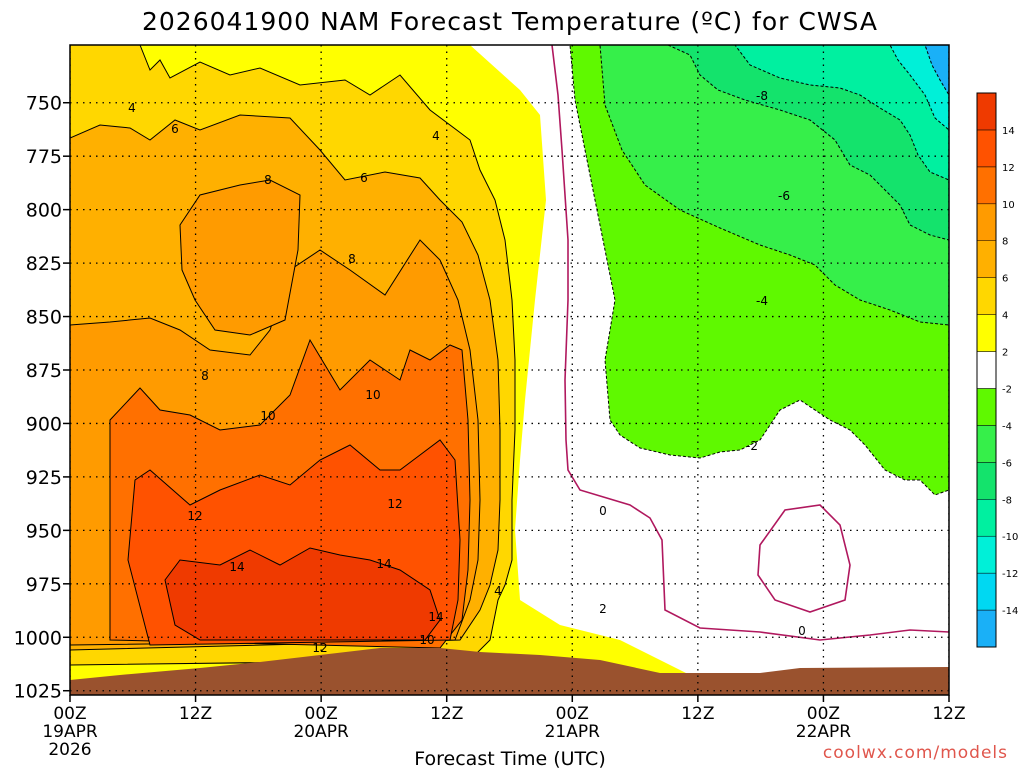 The image size is (1024, 768). What do you see at coordinates (44, 264) in the screenshot?
I see `y-tick-label: 825` at bounding box center [44, 264].